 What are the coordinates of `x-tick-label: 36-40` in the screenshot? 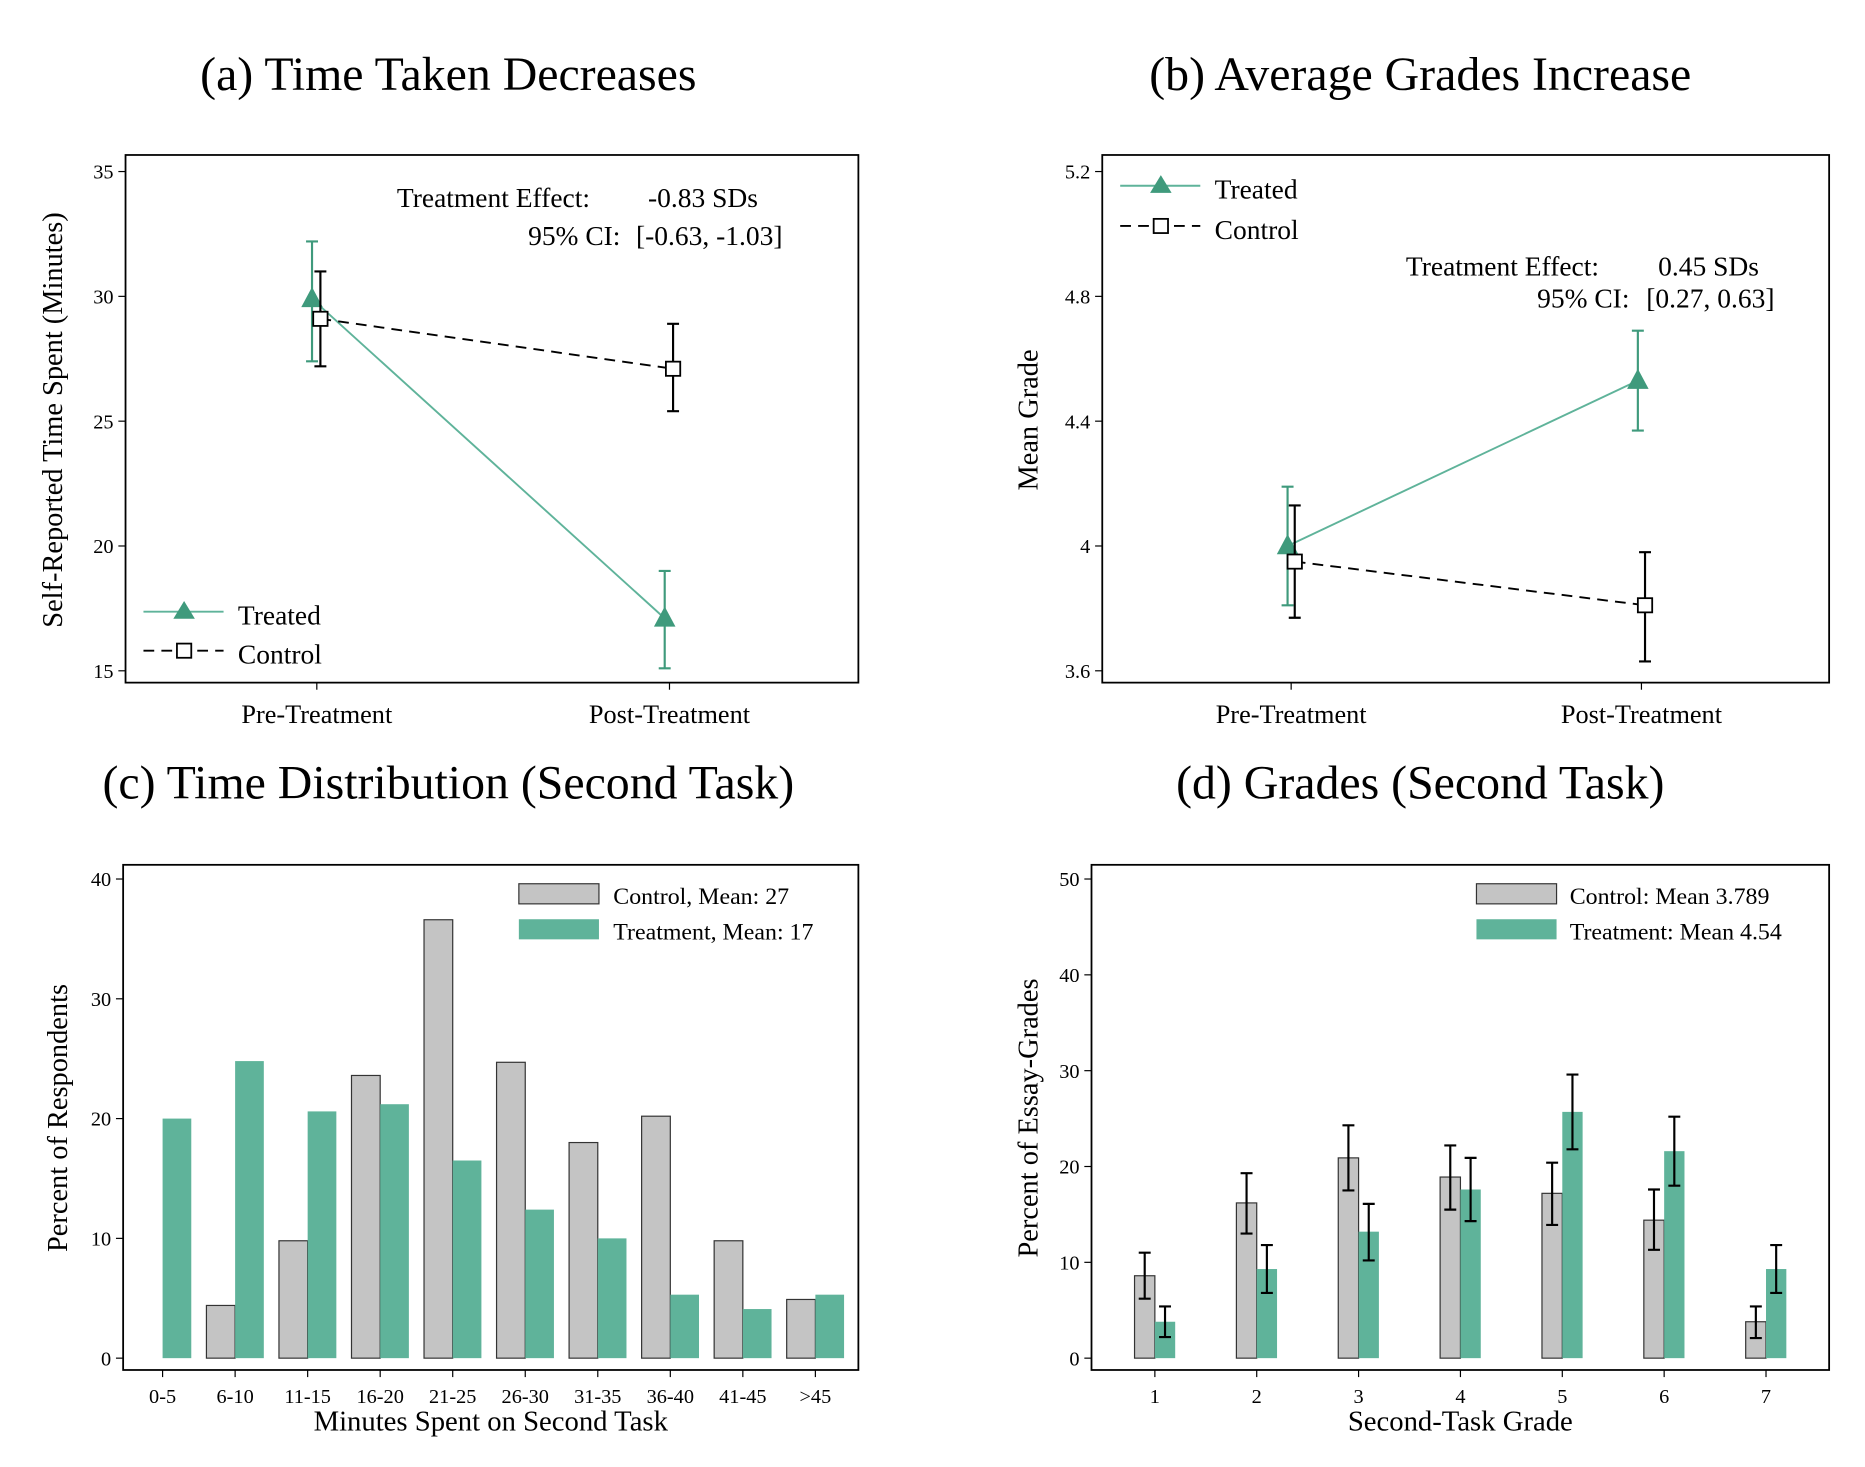 It's located at (670, 1397).